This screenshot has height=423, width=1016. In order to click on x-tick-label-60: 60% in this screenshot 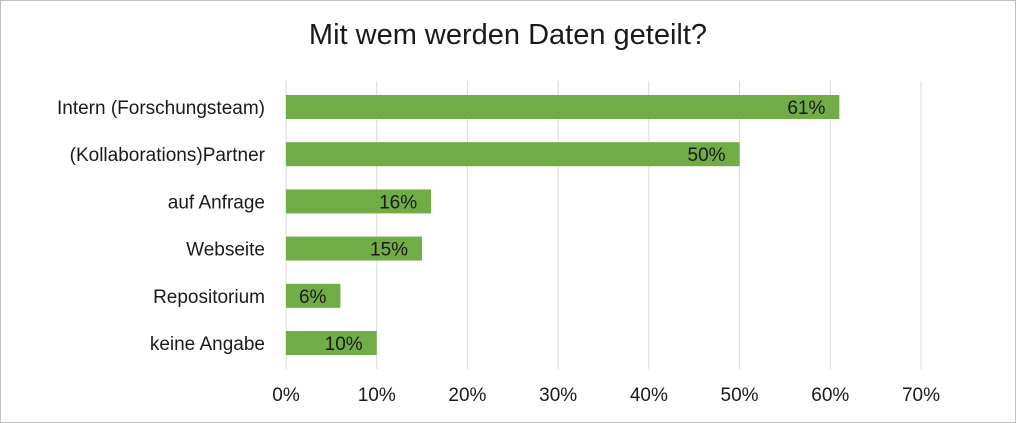, I will do `click(830, 395)`.